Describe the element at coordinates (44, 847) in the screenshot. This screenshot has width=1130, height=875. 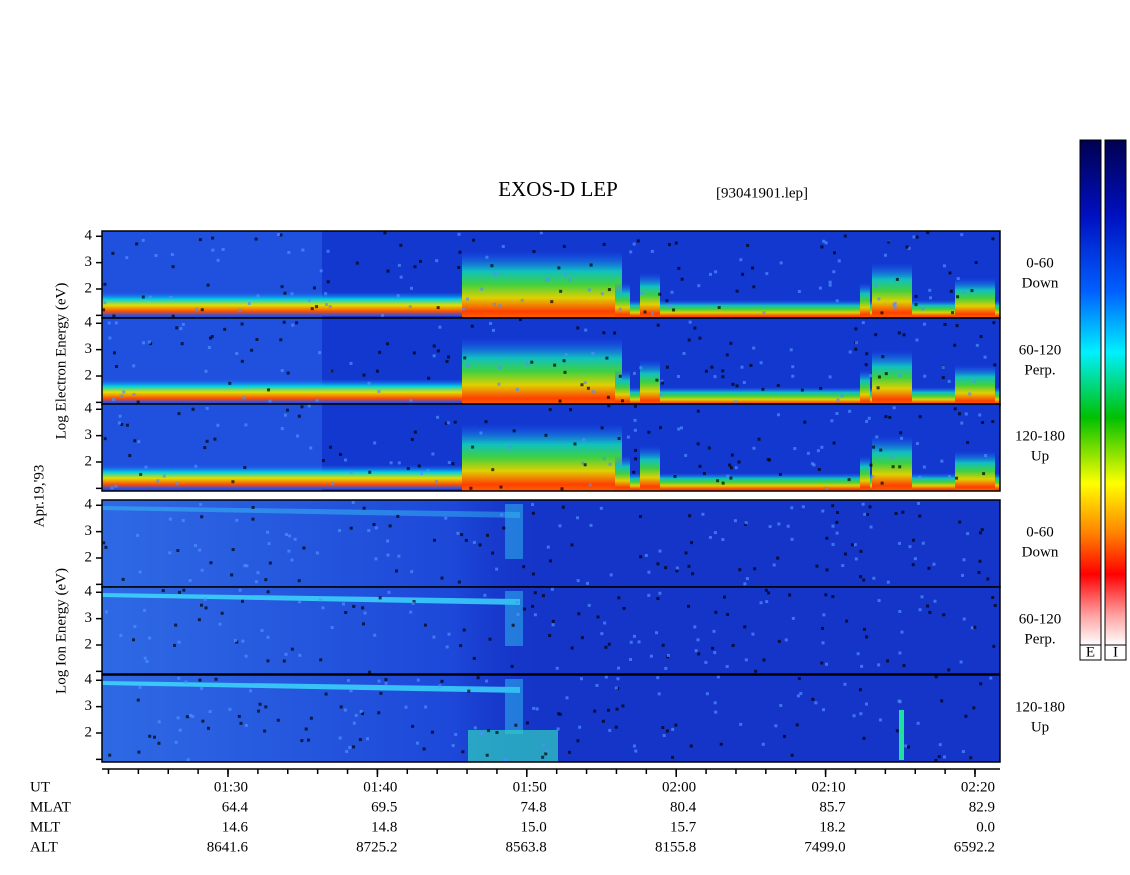
I see `row-label: ALT` at that location.